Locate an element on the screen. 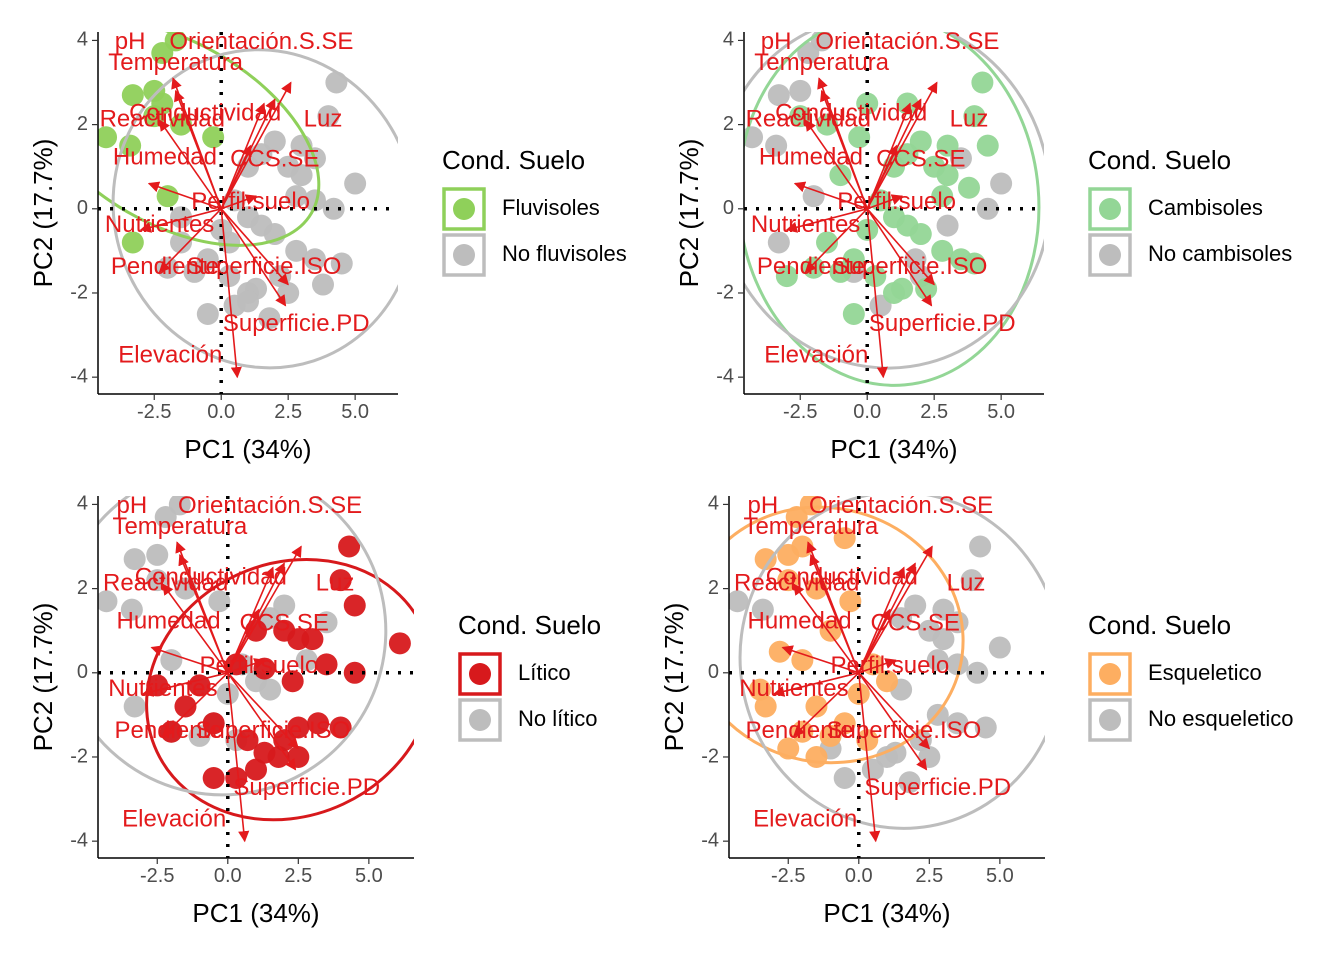 This screenshot has width=1344, height=960. loading-arrow-orientación-s-se is located at coordinates (264, 609).